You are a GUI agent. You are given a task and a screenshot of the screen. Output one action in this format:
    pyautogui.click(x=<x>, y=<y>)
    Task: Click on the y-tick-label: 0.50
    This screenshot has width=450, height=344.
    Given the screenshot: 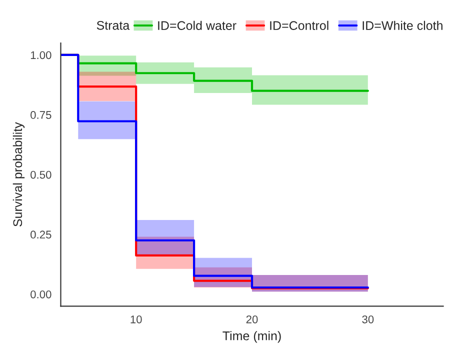 What is the action you would take?
    pyautogui.click(x=41, y=174)
    